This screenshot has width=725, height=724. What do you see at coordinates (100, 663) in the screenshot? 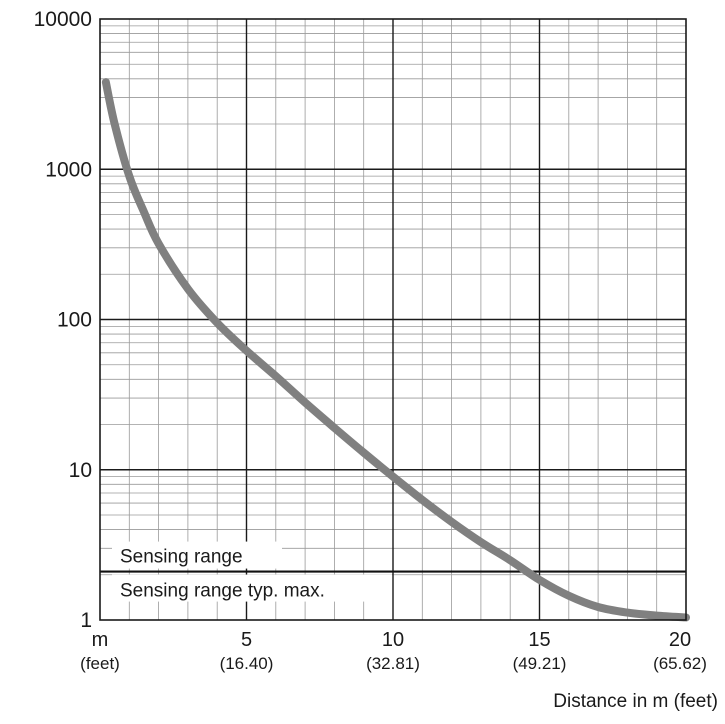
I see `x-tick-sublabel: (feet)` at bounding box center [100, 663].